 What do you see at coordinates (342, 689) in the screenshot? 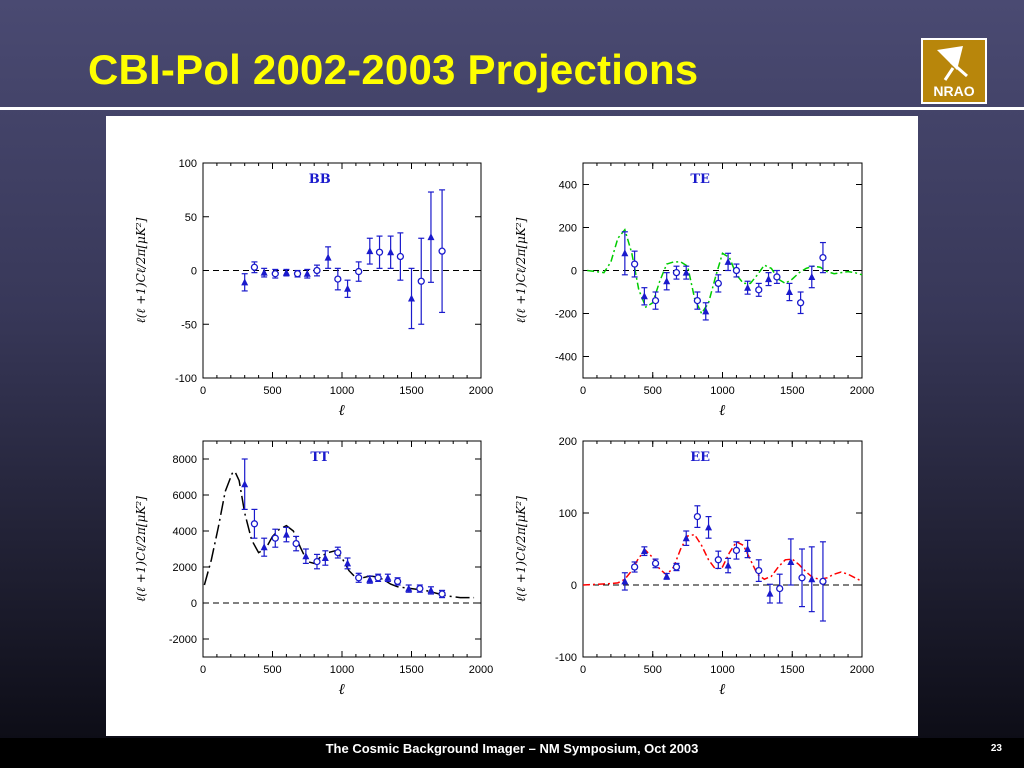
I see `tt-x-axis-label: ℓ` at bounding box center [342, 689].